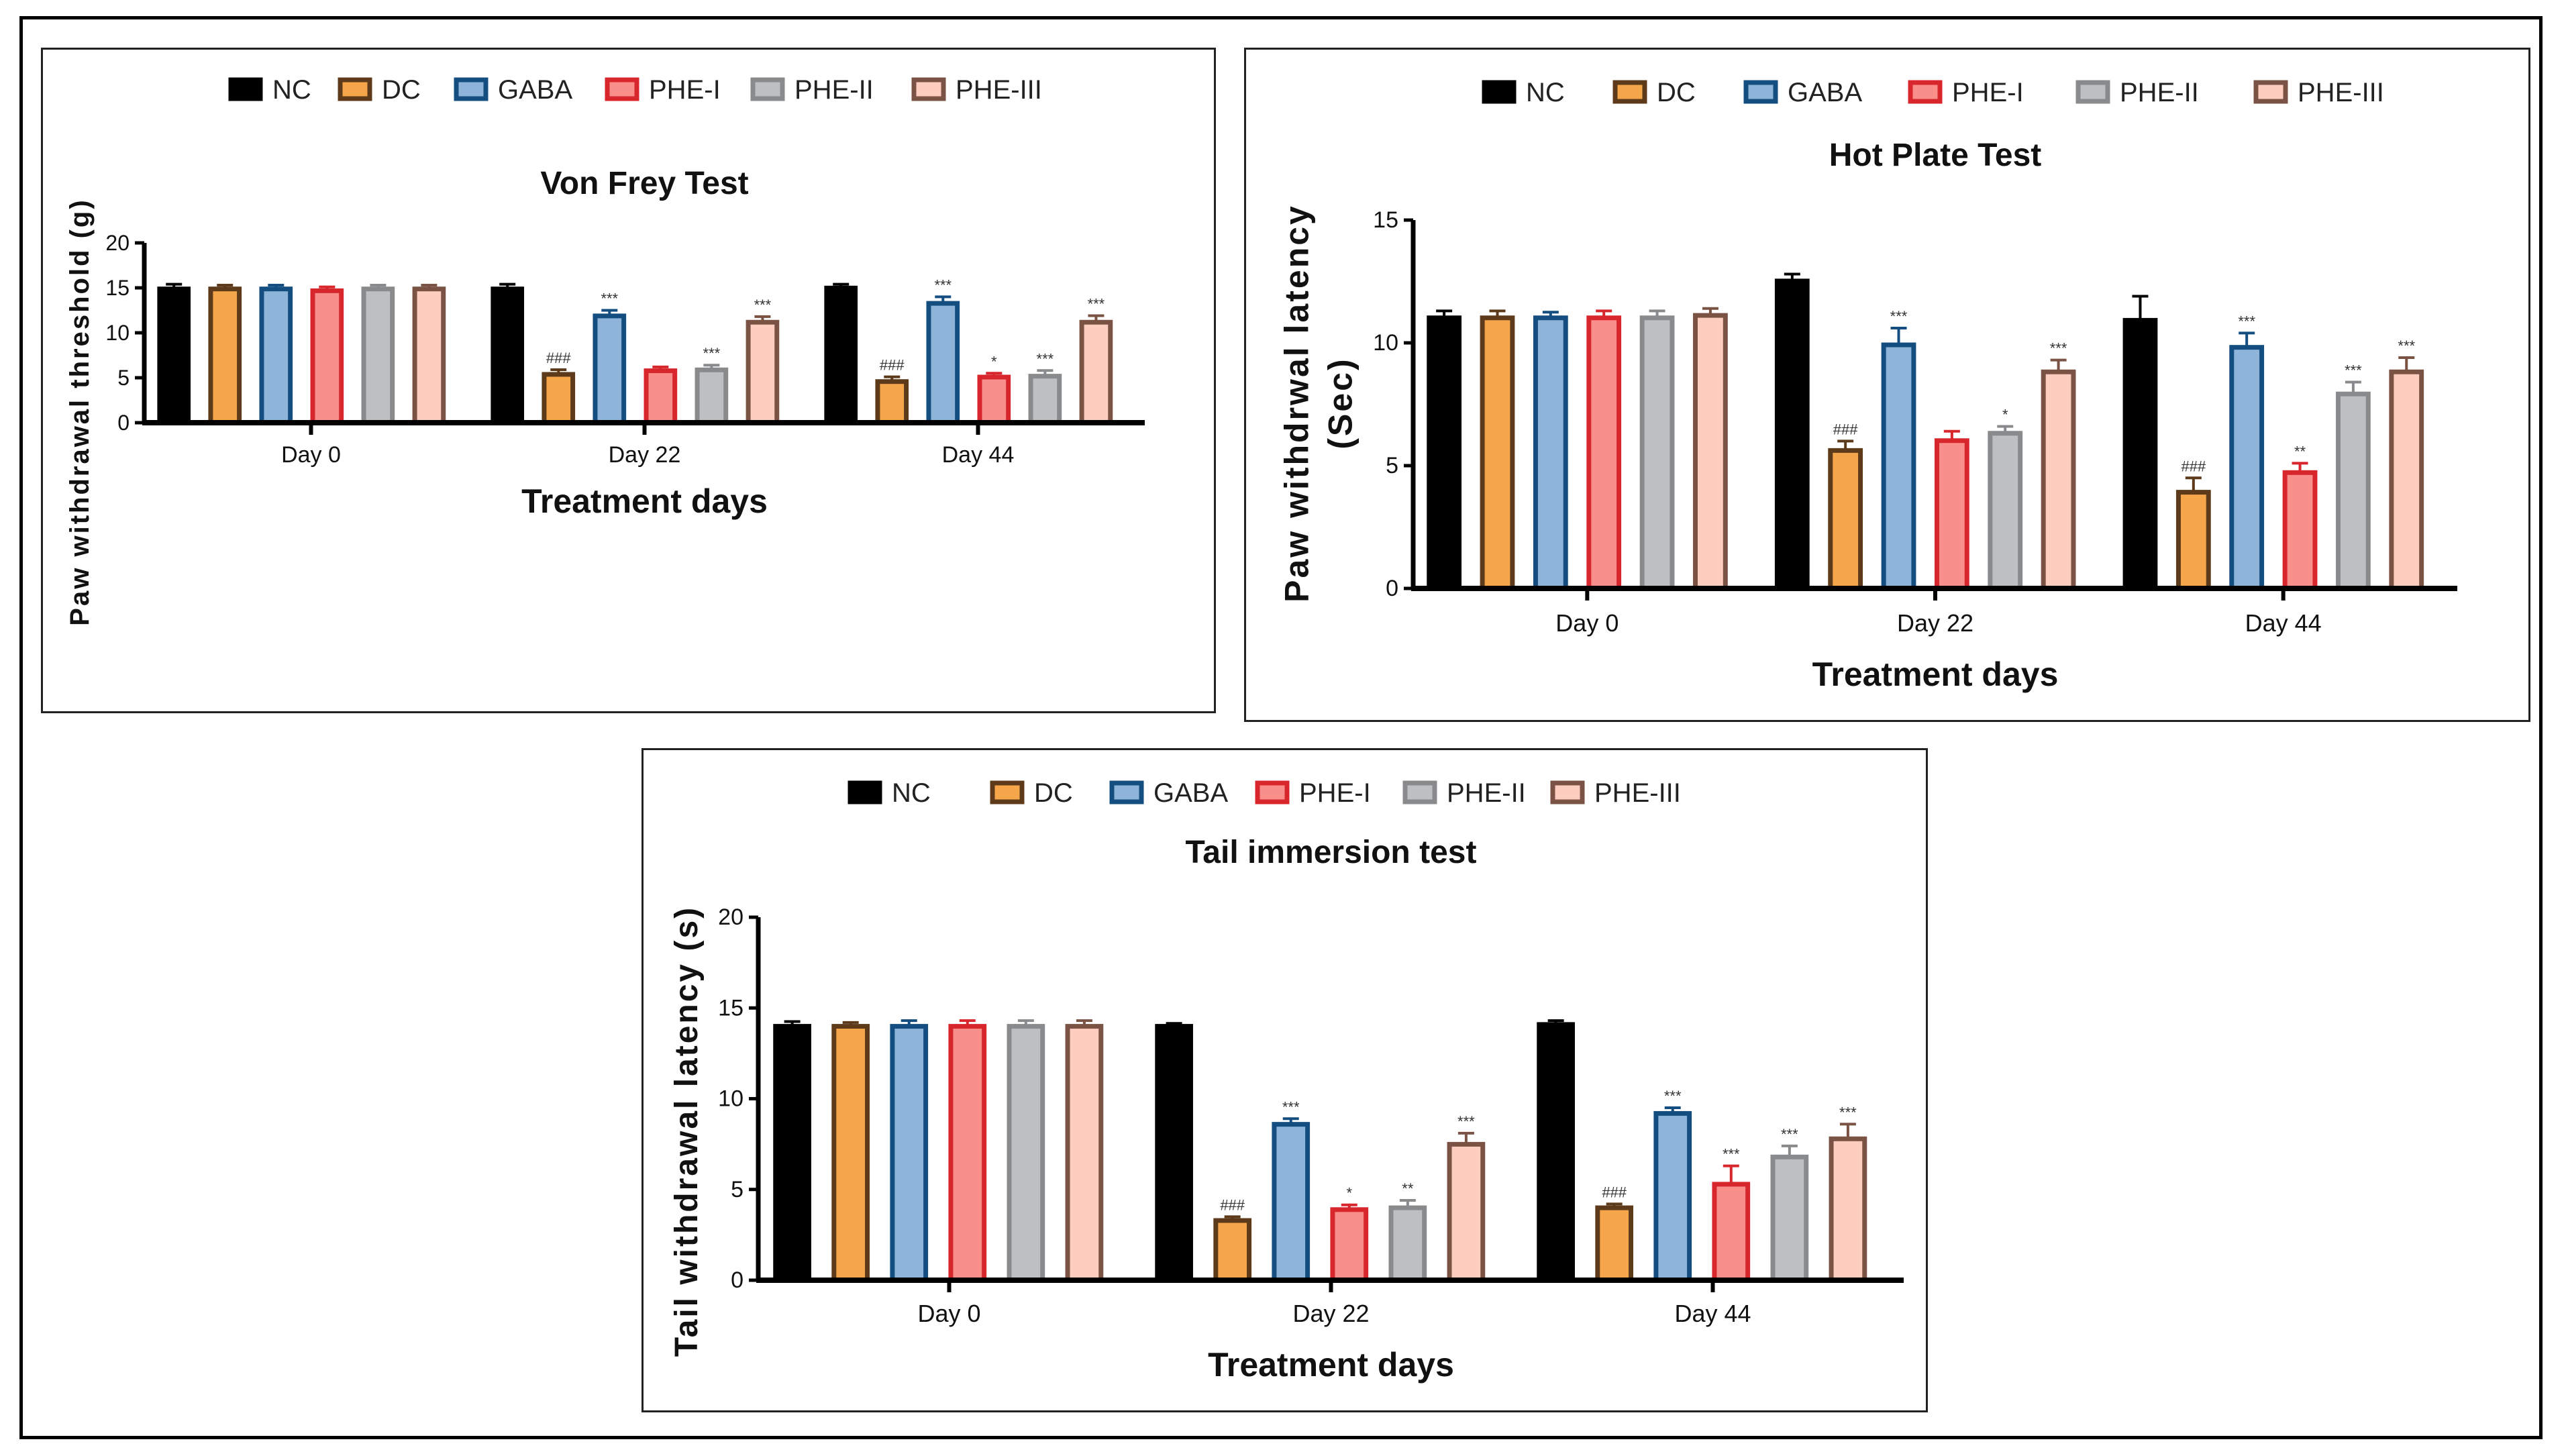 Image resolution: width=2566 pixels, height=1456 pixels. Describe the element at coordinates (730, 1008) in the screenshot. I see `y-tick-label: 15` at that location.